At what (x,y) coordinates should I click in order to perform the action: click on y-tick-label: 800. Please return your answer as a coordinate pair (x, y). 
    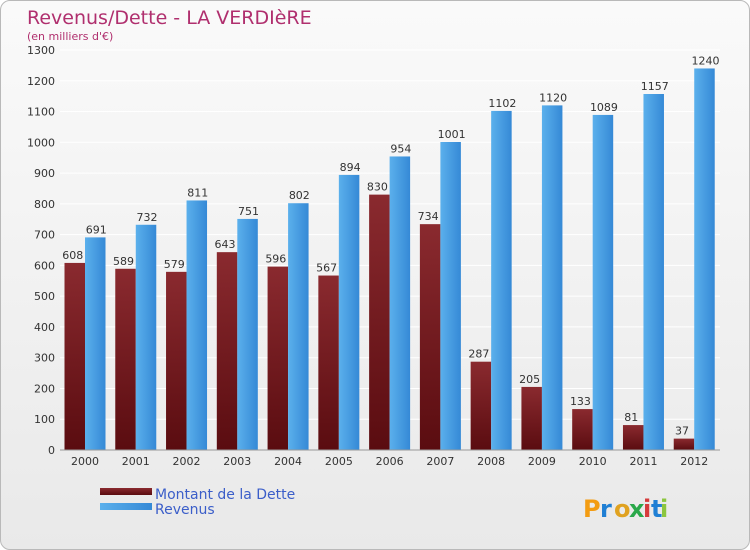
    Looking at the image, I should click on (44, 204).